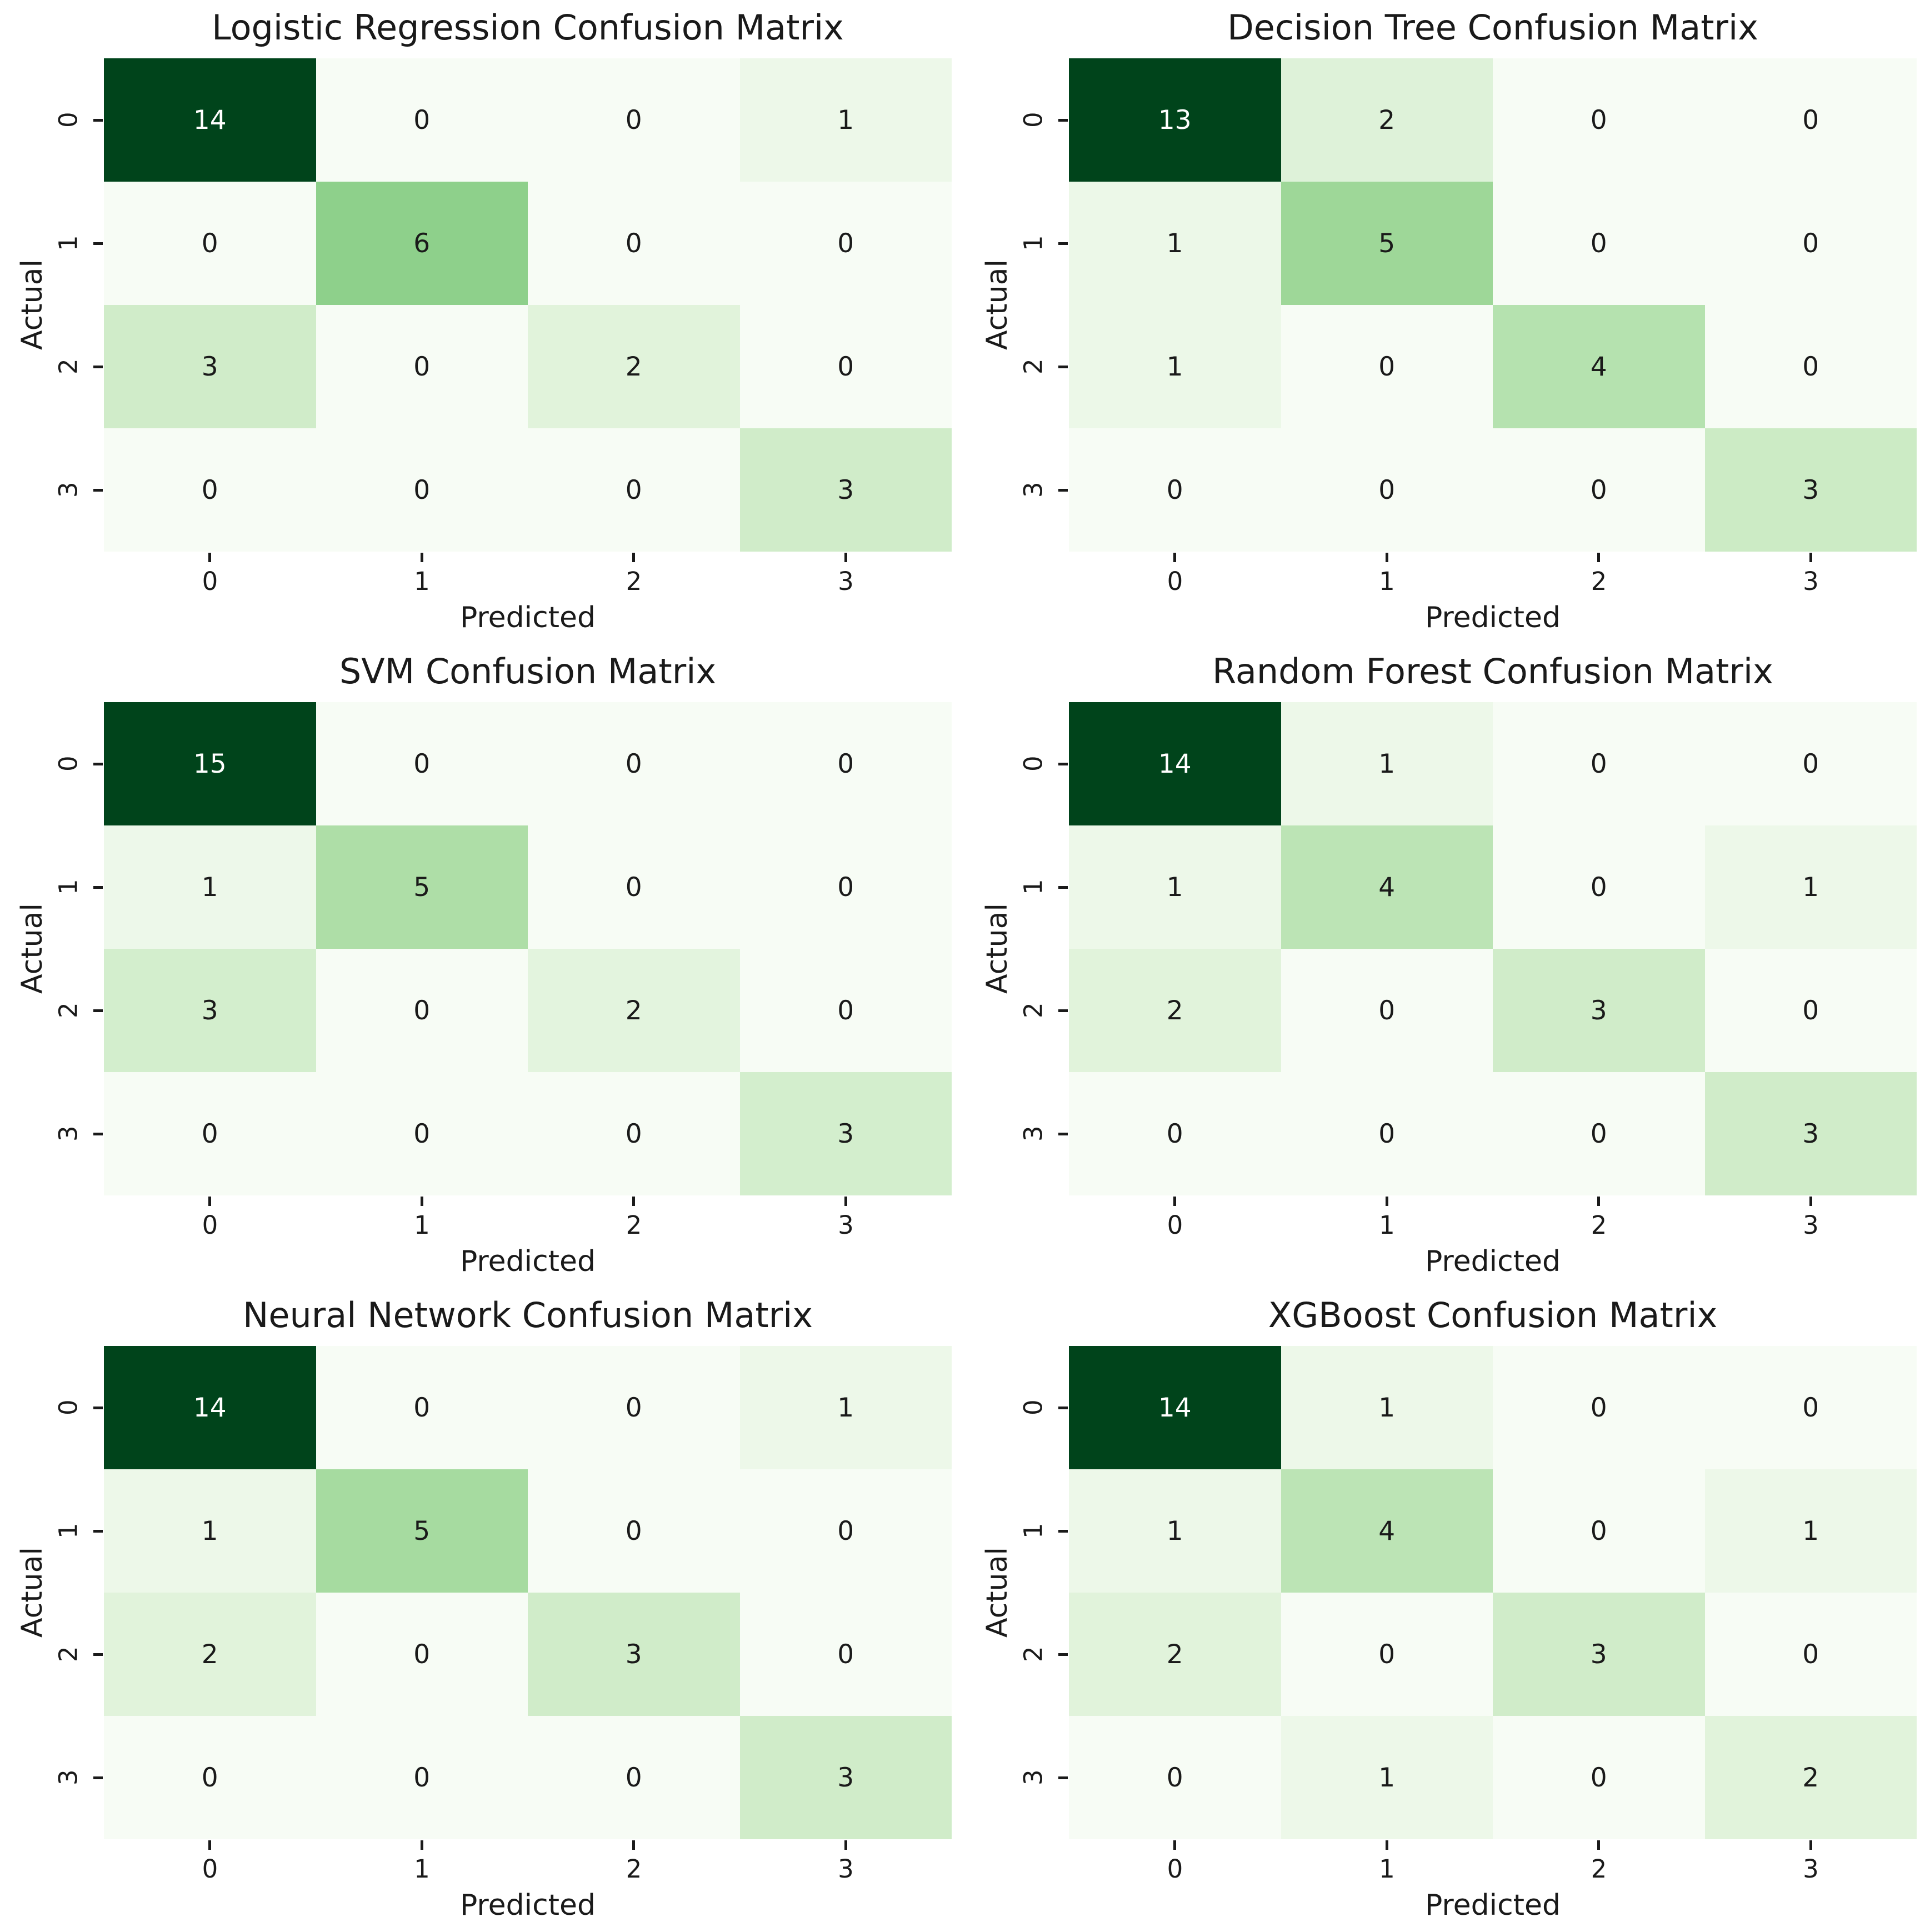  I want to click on chart-title: XGBoost Confusion Matrix, so click(1493, 1315).